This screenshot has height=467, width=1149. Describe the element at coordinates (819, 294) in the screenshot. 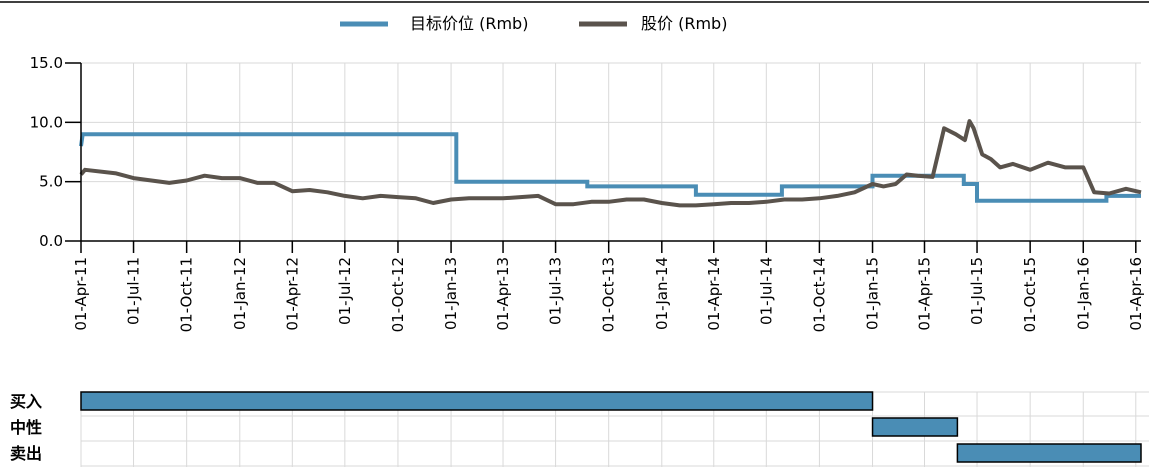

I see `x-tick-label: 01-Oct-14` at that location.